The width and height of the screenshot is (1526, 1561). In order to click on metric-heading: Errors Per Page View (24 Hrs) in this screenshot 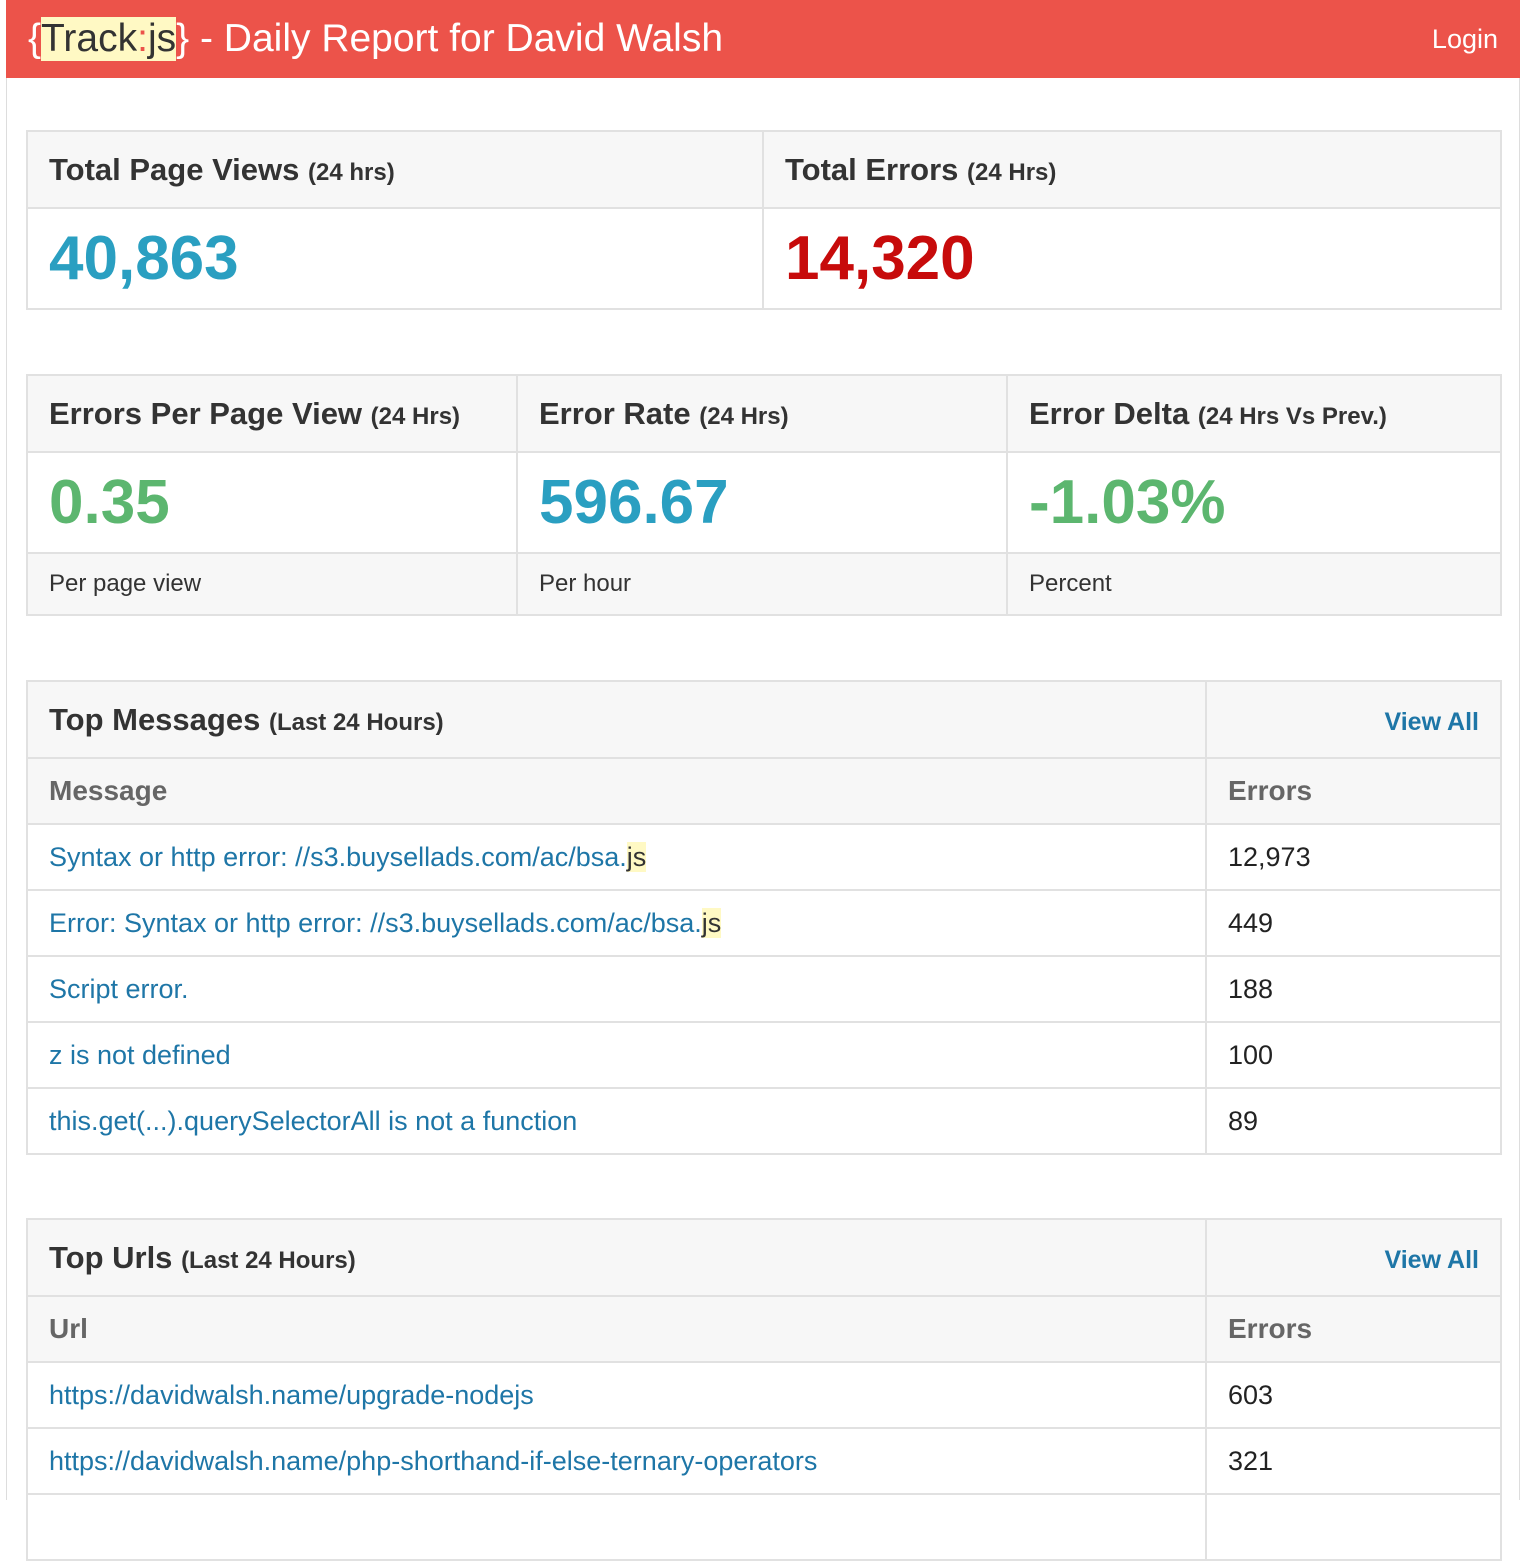, I will do `click(272, 413)`.